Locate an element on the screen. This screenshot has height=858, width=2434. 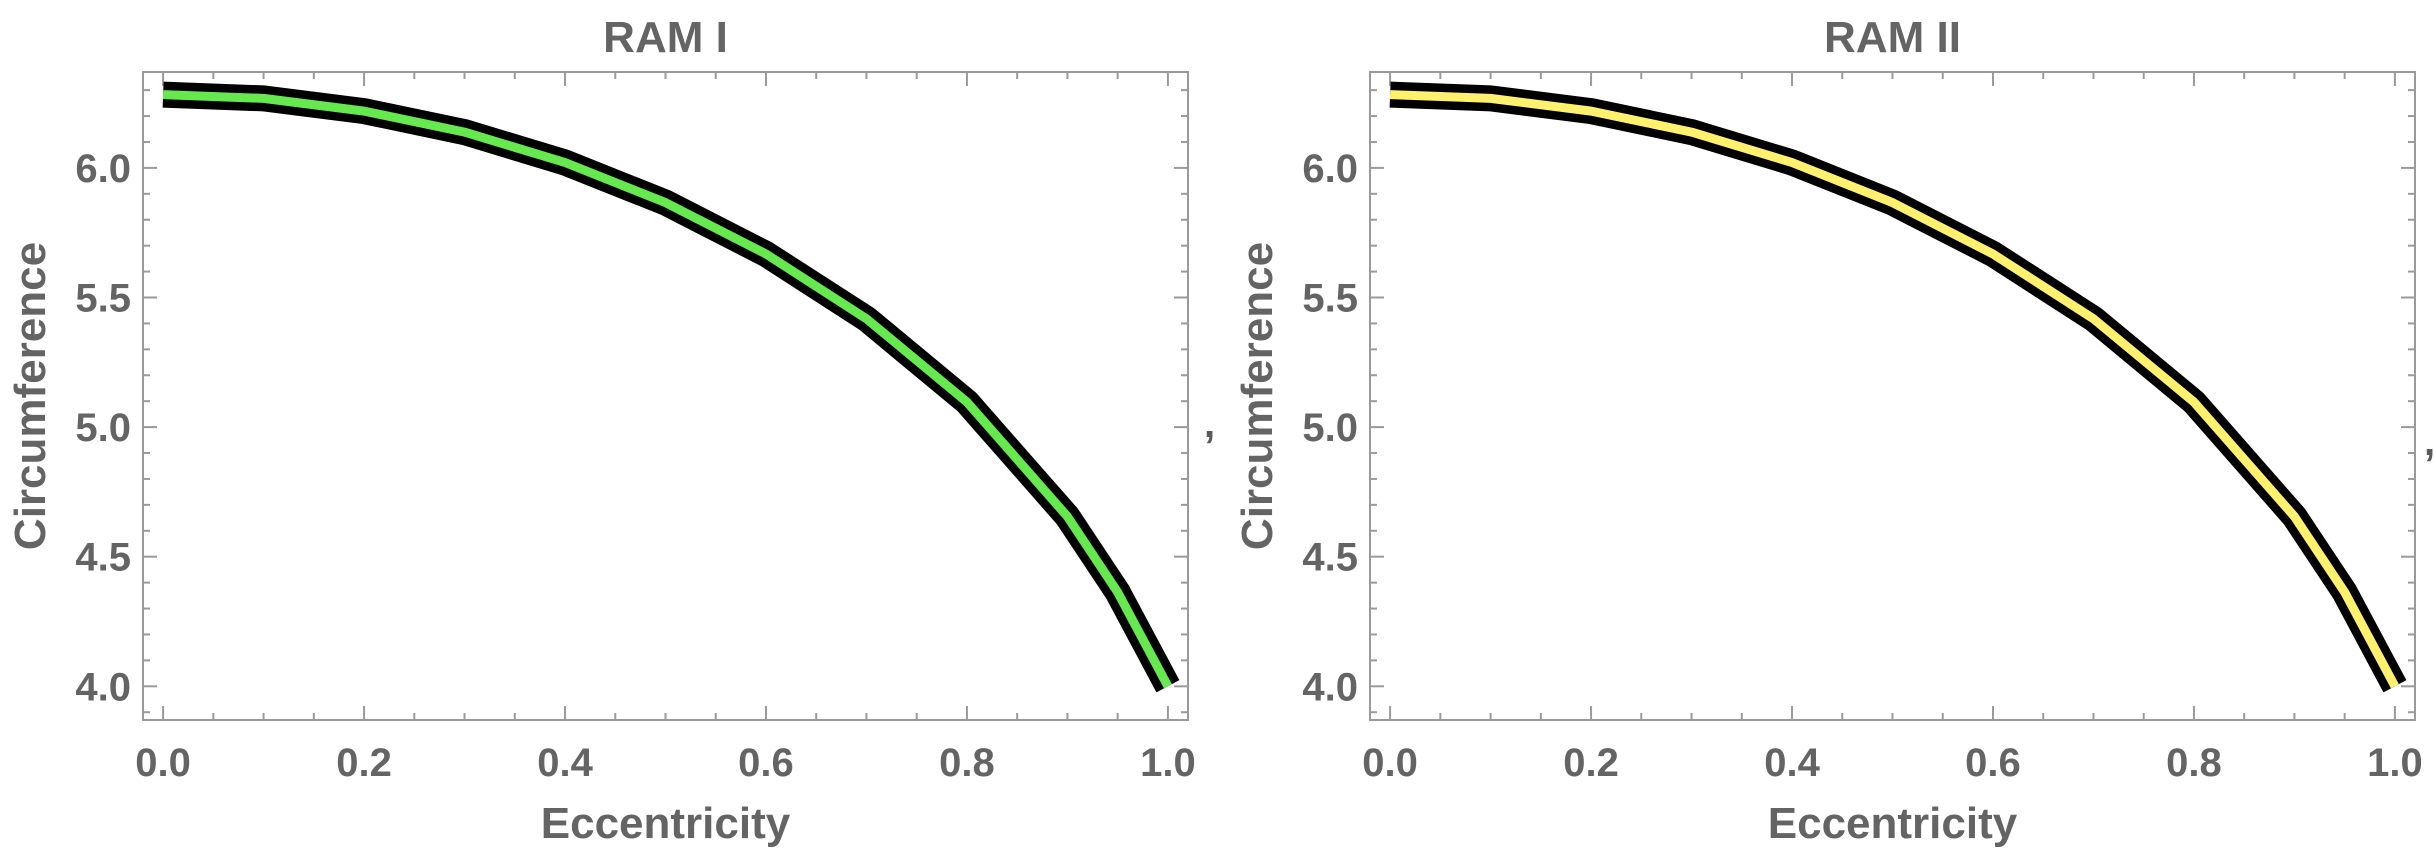
chart-title: RAM II is located at coordinates (1892, 37).